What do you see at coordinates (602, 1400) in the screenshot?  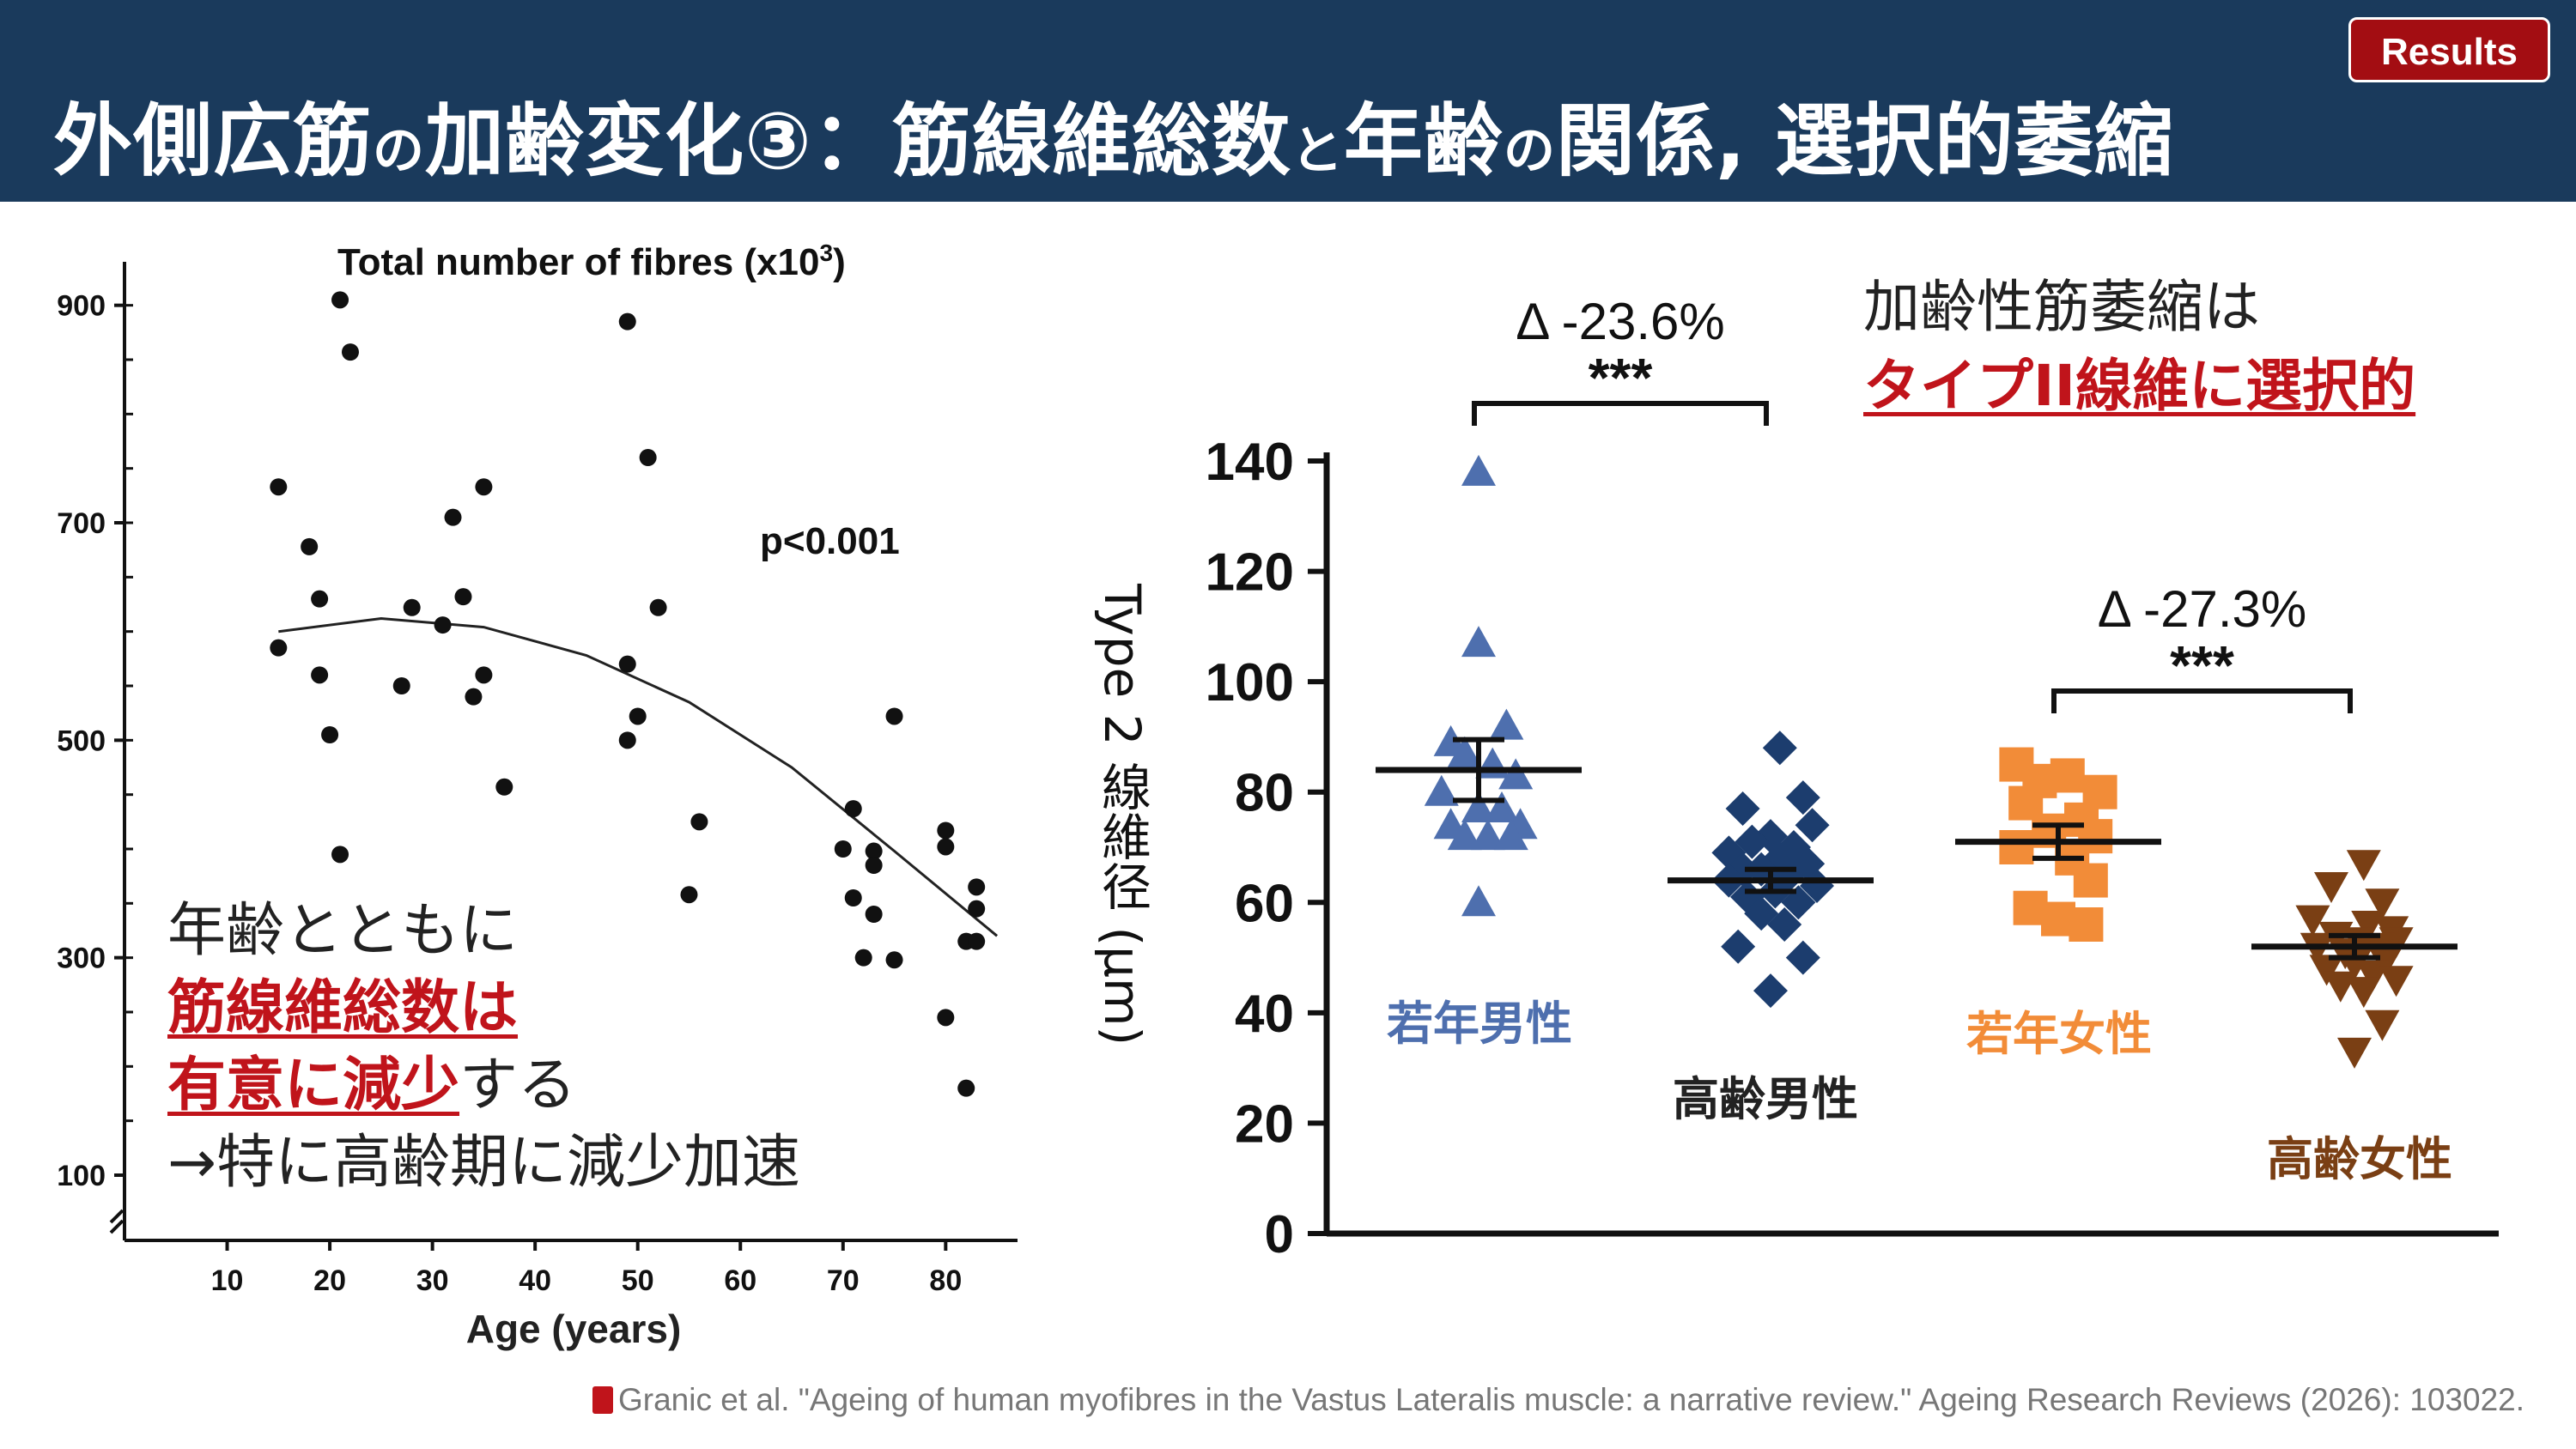 I see `book-icon` at bounding box center [602, 1400].